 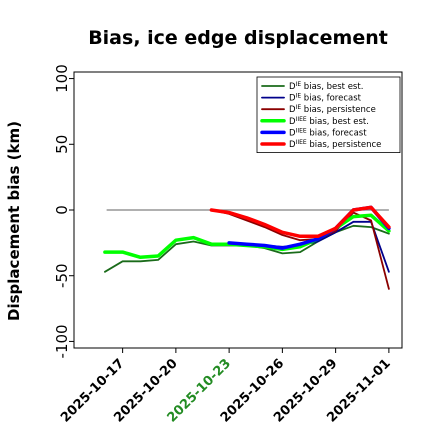 What do you see at coordinates (325, 98) in the screenshot?
I see `legend-label: DIE bias, forecast` at bounding box center [325, 98].